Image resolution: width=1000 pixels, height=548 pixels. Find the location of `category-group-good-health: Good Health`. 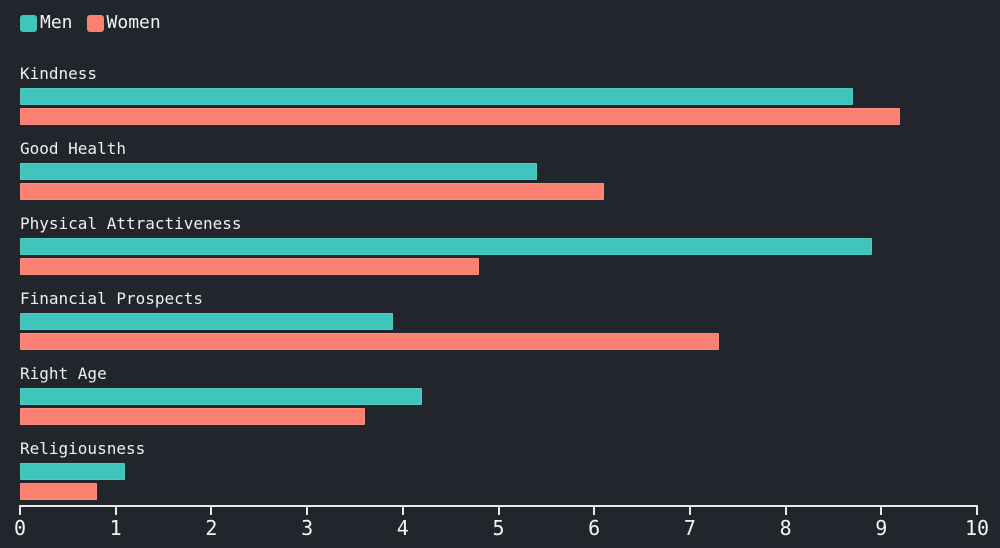

category-group-good-health: Good Health is located at coordinates (498, 178).